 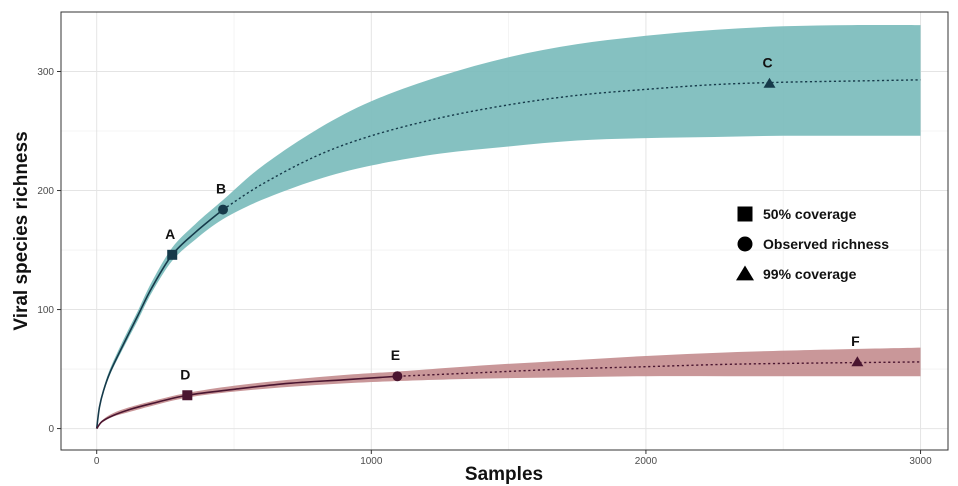 I want to click on marker-label-A: A, so click(x=170, y=234).